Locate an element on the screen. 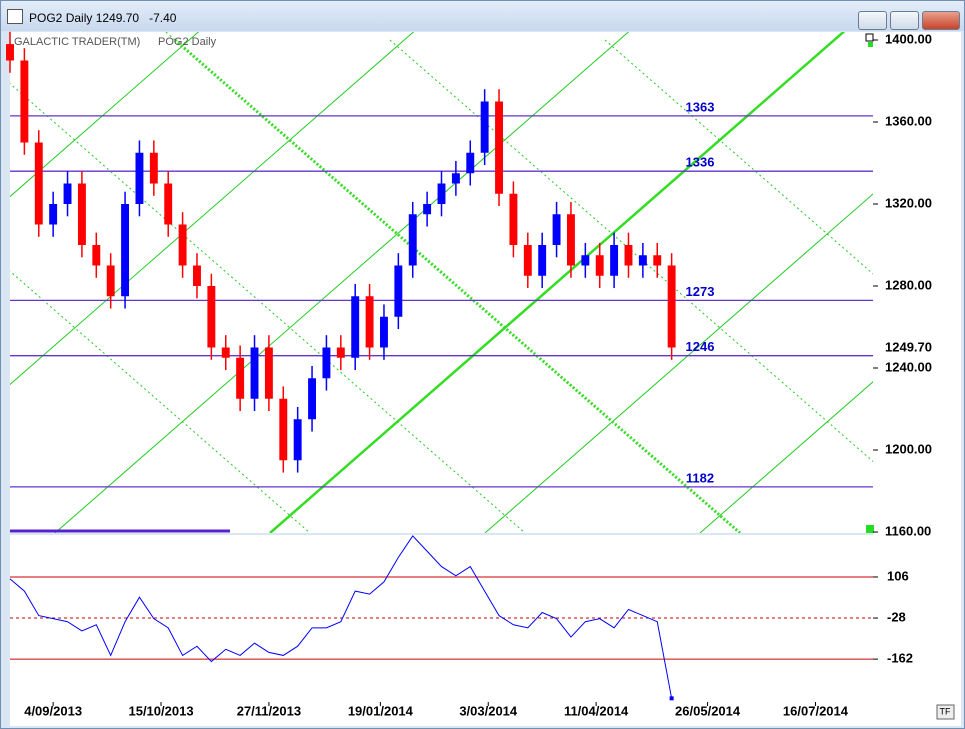  level-label: 1336 is located at coordinates (700, 162).